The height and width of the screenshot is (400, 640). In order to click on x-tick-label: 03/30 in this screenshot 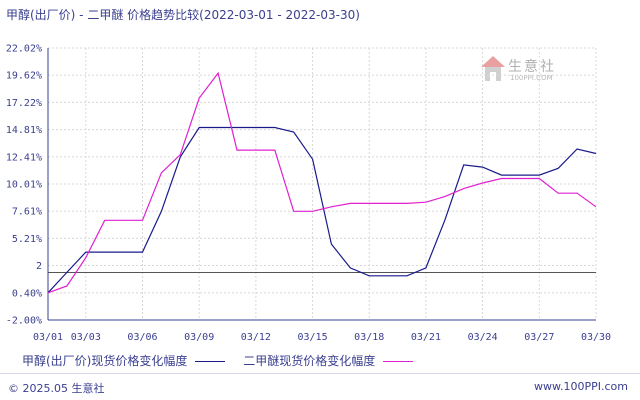, I will do `click(596, 337)`.